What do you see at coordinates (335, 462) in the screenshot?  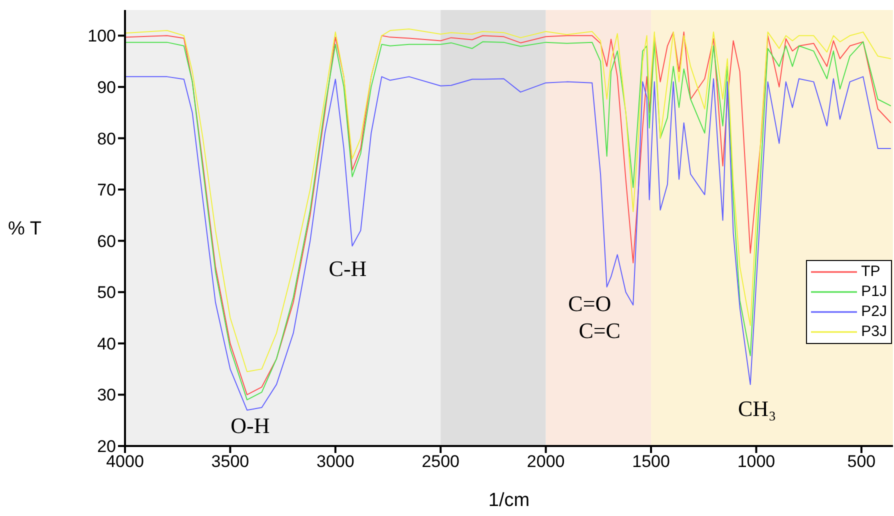 I see `x-tick-label: 3000` at bounding box center [335, 462].